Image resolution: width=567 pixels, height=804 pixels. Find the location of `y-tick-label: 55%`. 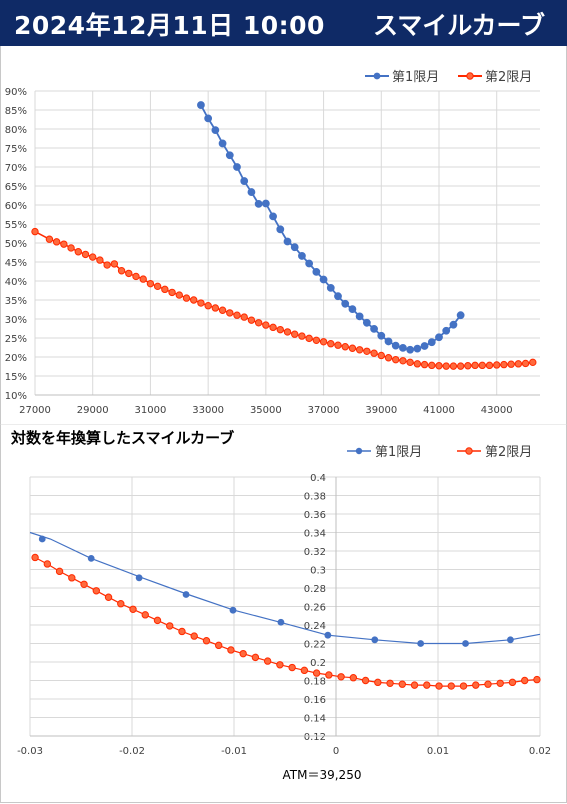

y-tick-label: 55% is located at coordinates (16, 225).